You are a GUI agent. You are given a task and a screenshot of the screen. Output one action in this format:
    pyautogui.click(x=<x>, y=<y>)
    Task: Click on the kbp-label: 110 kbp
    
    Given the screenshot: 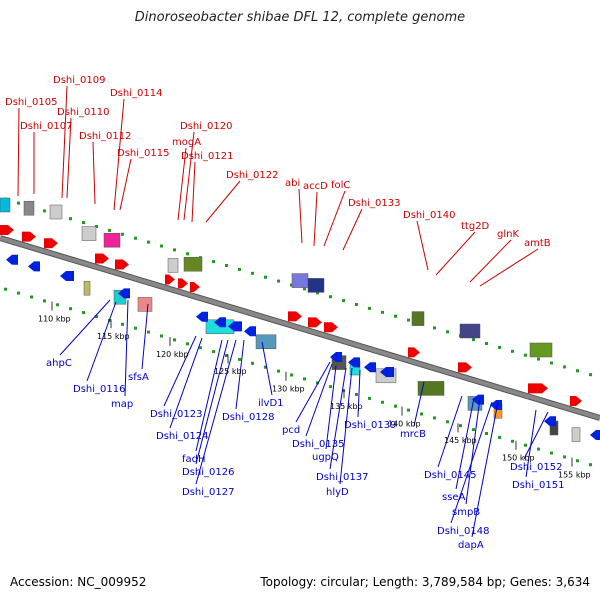 What is the action you would take?
    pyautogui.click(x=54, y=318)
    